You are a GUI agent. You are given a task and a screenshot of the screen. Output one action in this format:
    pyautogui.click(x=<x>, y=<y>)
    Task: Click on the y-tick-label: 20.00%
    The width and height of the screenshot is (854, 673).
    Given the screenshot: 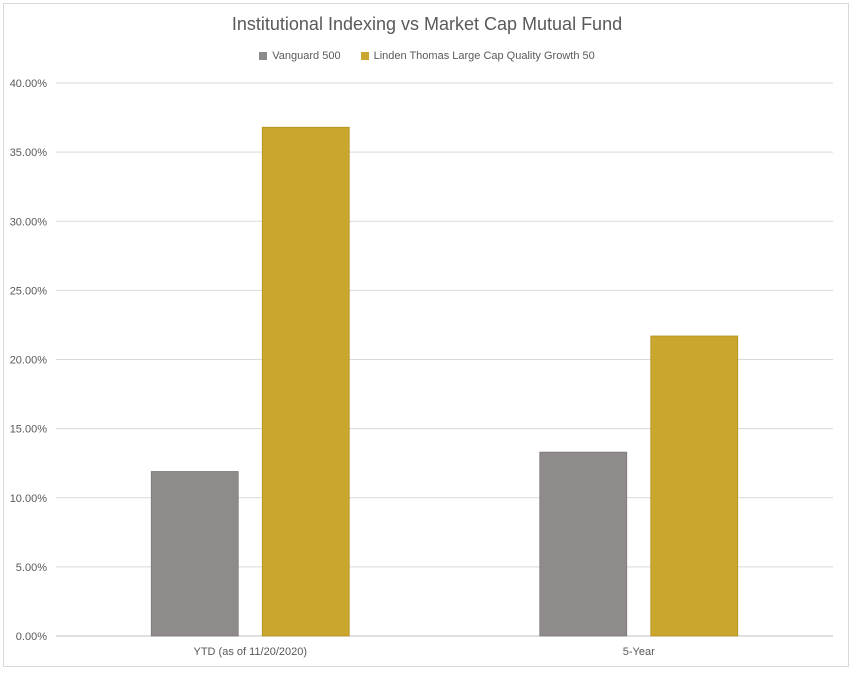 What is the action you would take?
    pyautogui.click(x=29, y=361)
    